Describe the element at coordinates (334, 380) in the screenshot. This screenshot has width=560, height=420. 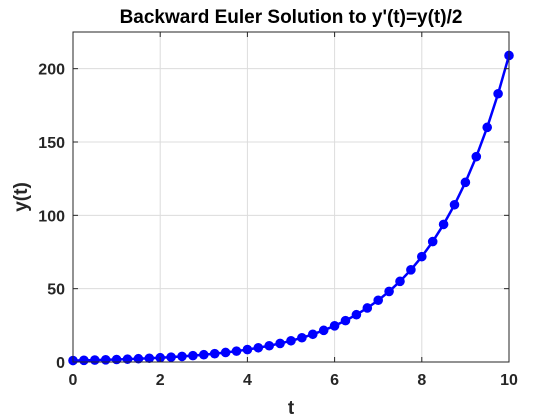
I see `x-tick-label: 6` at that location.